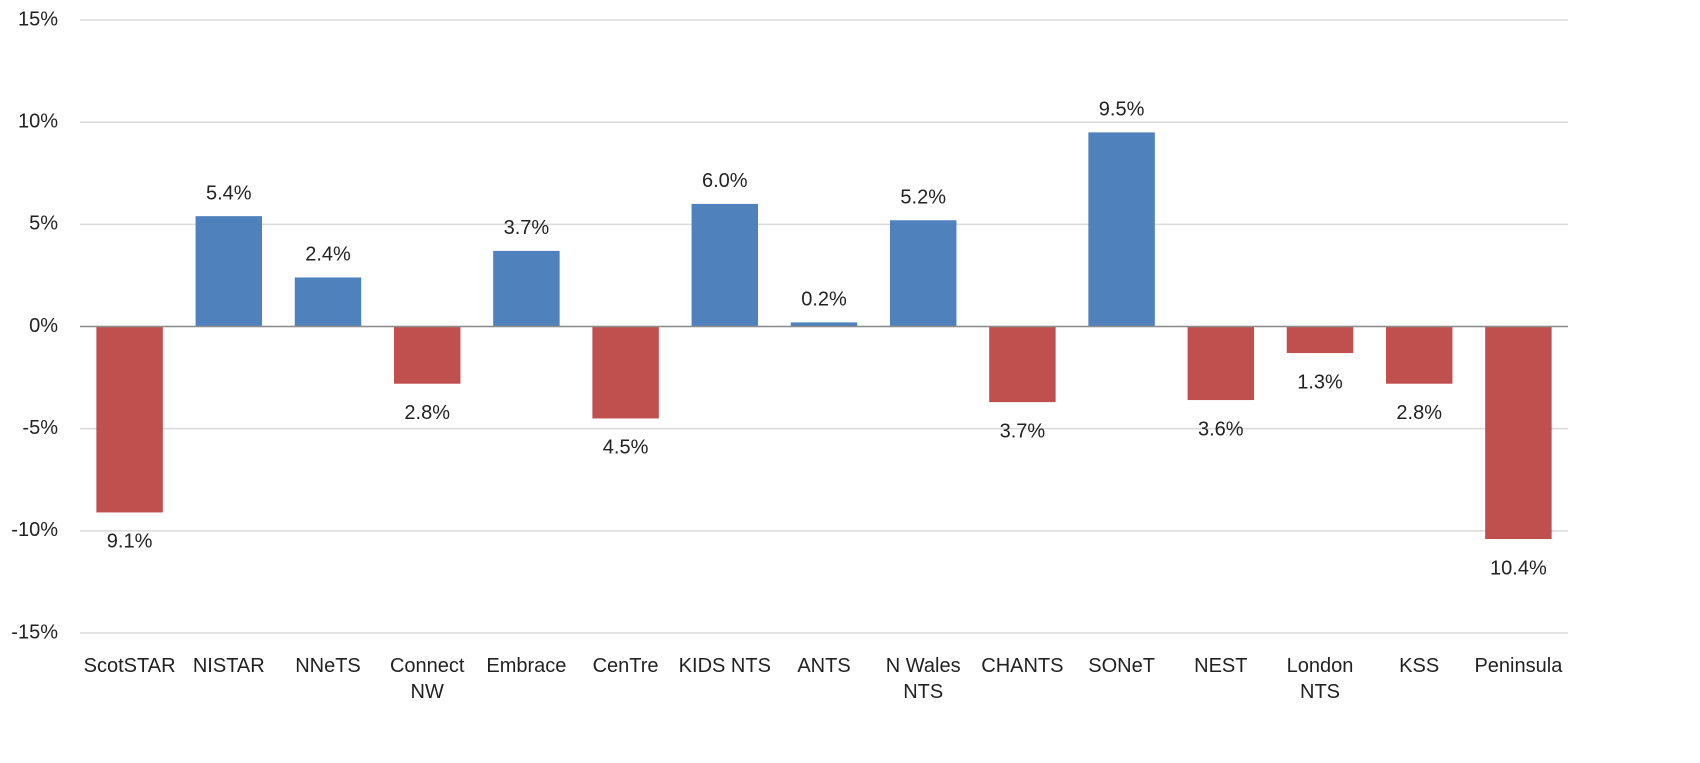  What do you see at coordinates (626, 448) in the screenshot?
I see `data-label: 4.5%` at bounding box center [626, 448].